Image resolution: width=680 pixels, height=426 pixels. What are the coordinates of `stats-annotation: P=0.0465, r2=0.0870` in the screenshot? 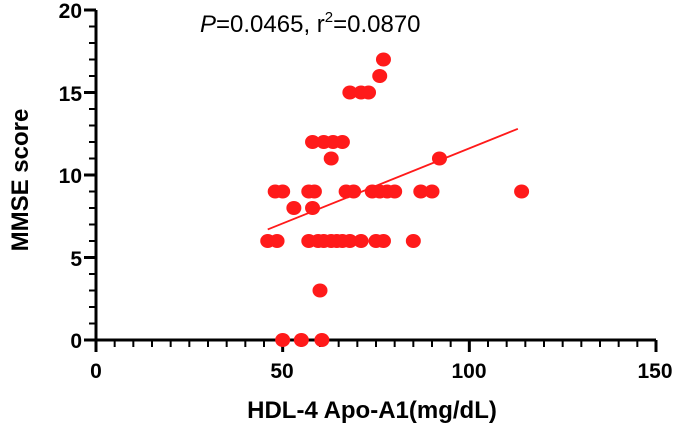 It's located at (310, 23).